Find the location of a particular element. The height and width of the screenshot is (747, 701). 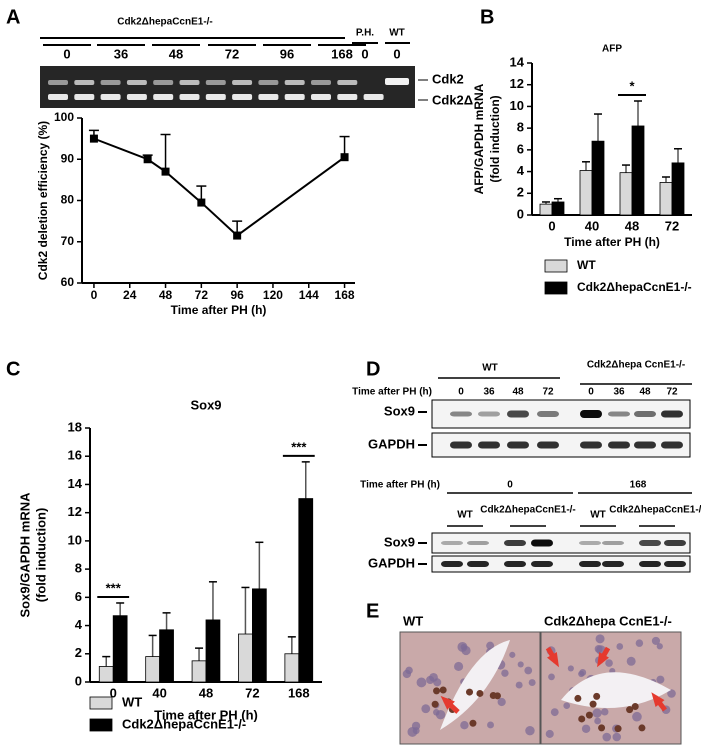

x-tick-label: 168 is located at coordinates (299, 692).